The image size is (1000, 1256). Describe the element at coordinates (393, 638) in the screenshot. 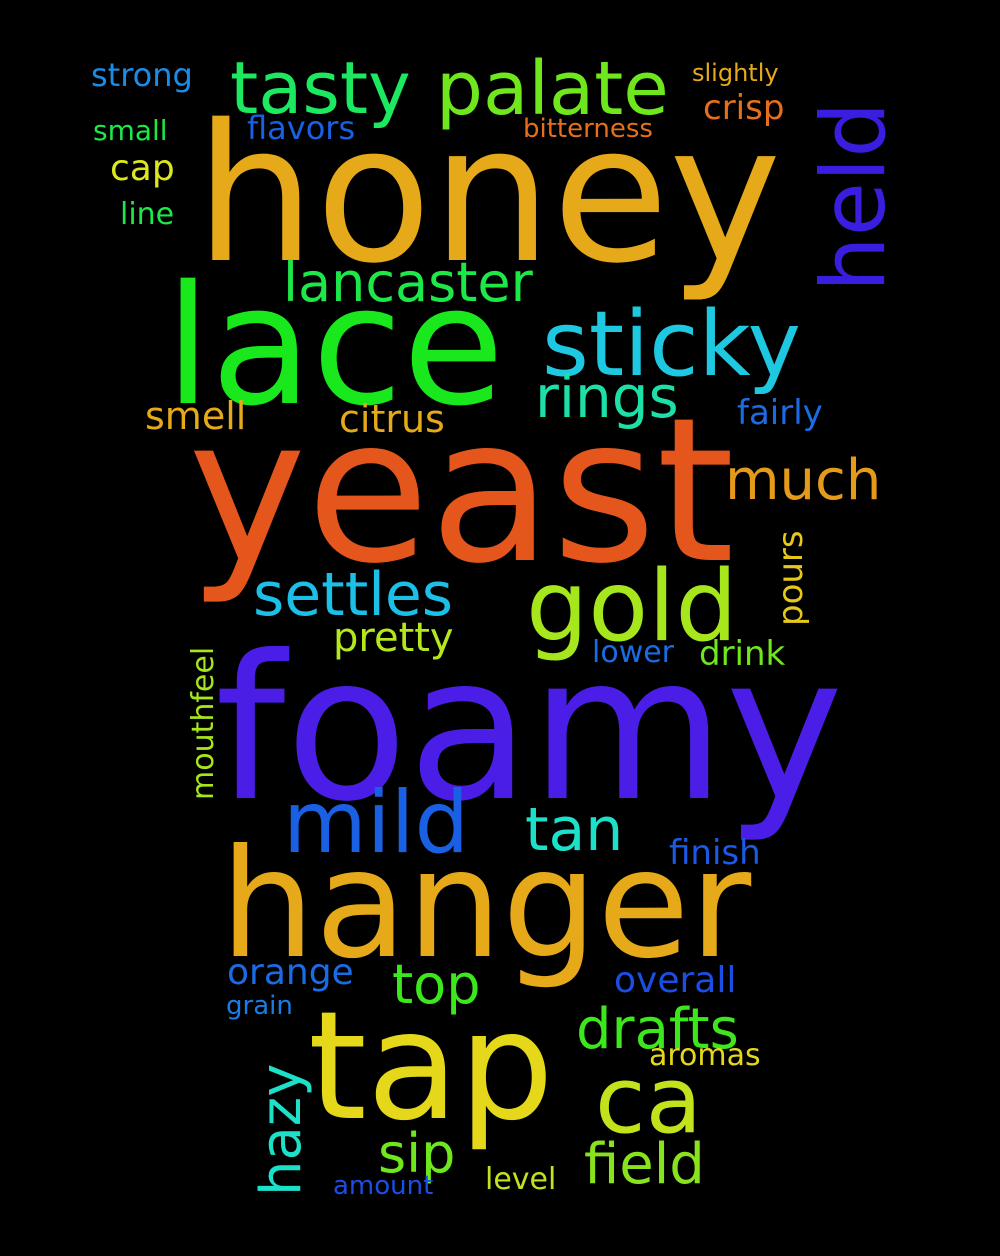

I see `word-pretty: pretty` at that location.